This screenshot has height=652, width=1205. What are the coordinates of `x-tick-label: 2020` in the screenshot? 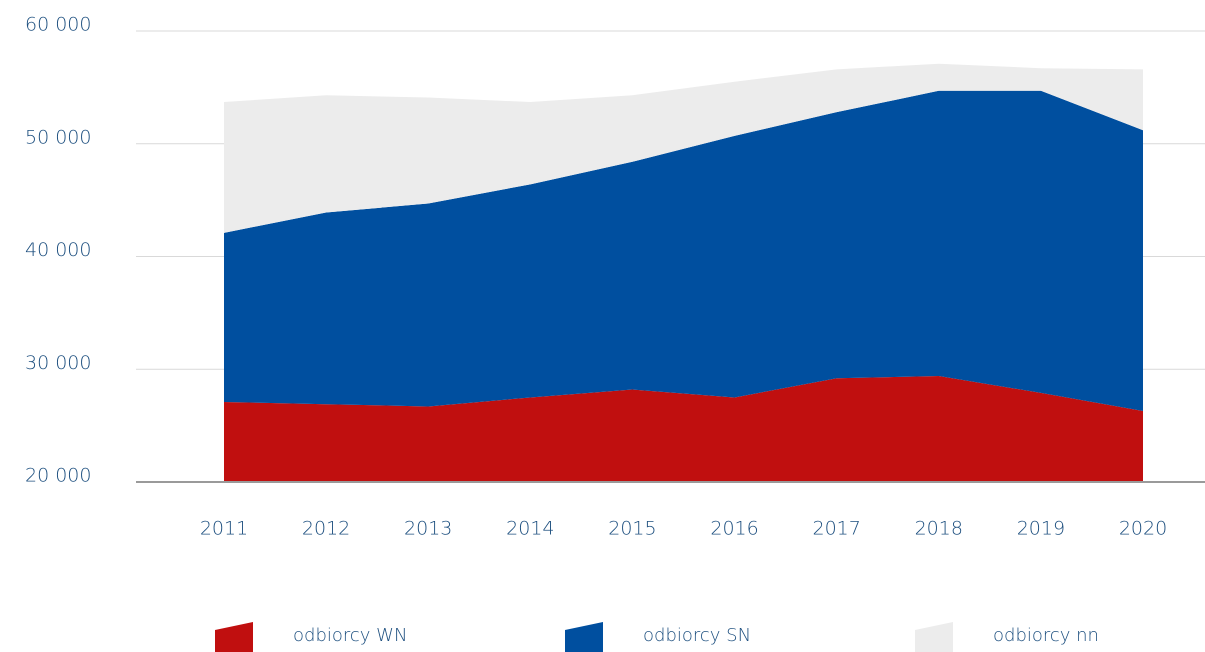 It's located at (1143, 529).